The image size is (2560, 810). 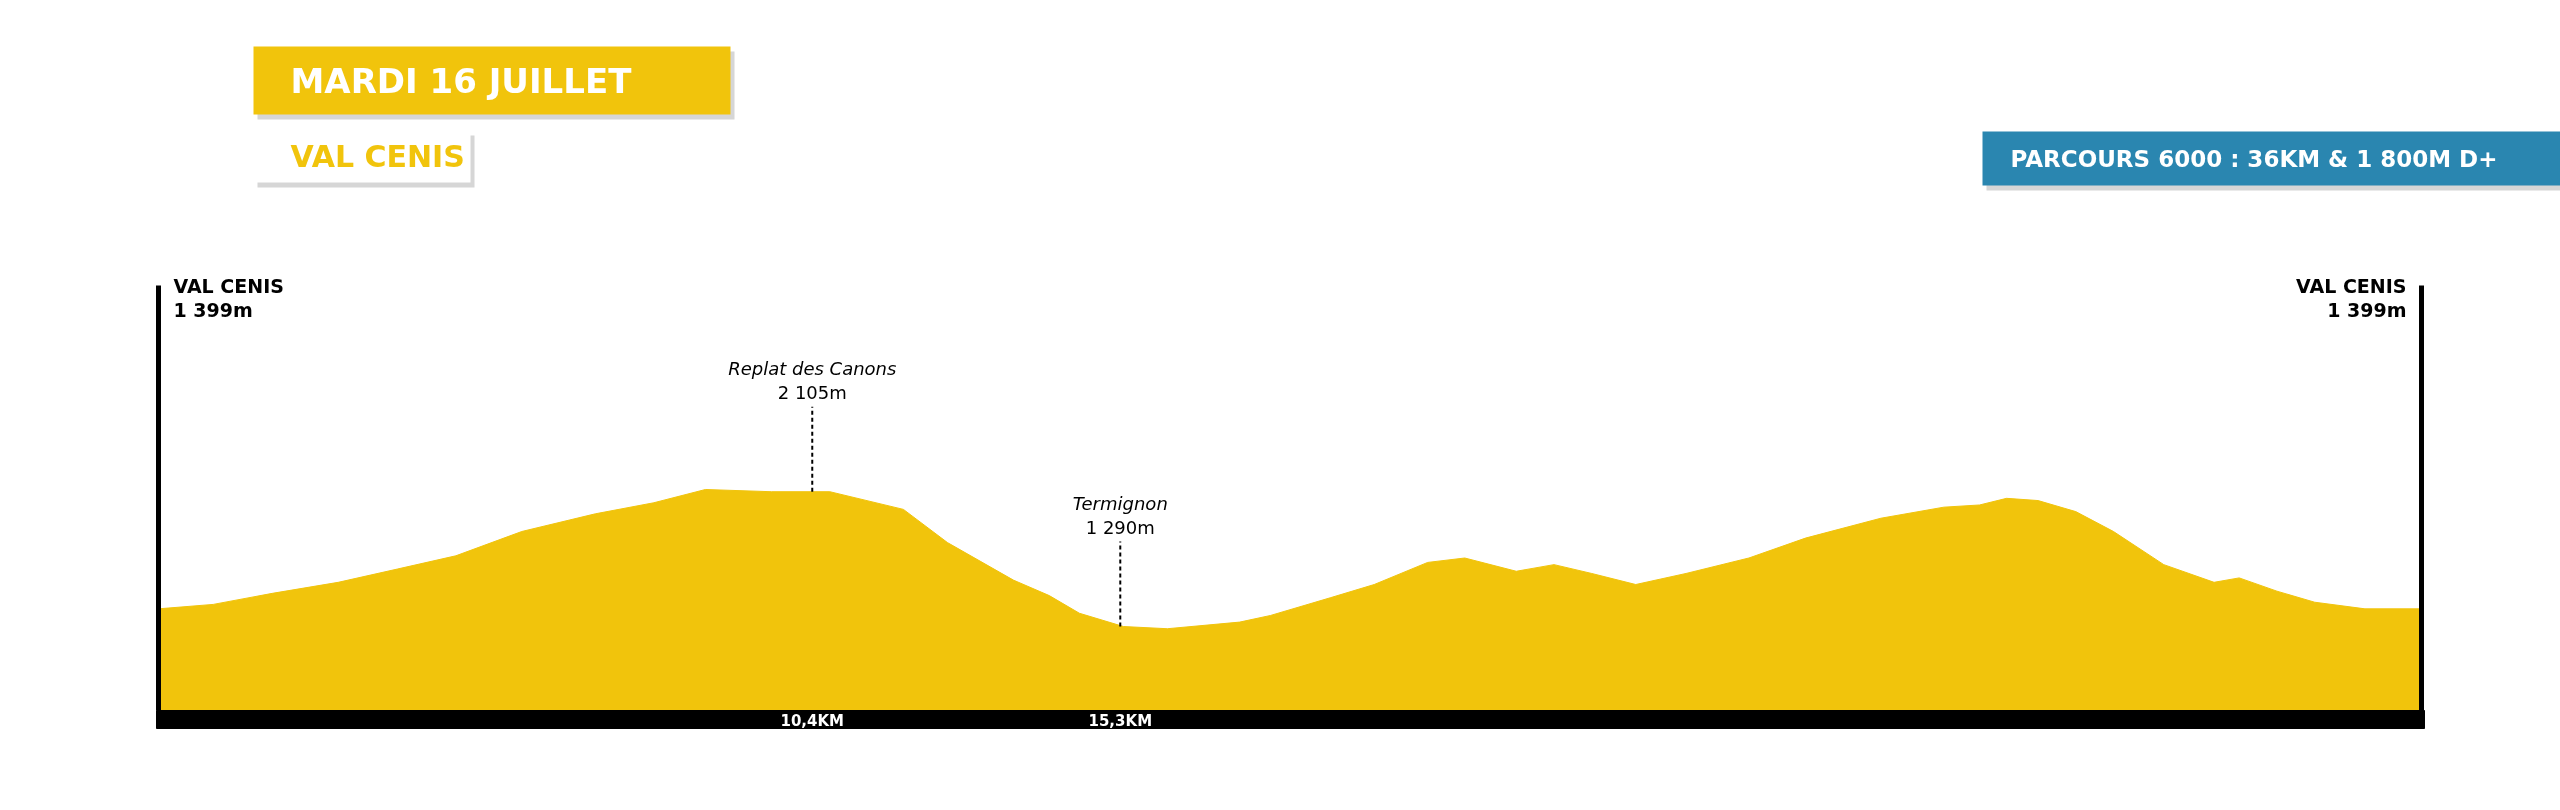 I want to click on x-tick-label: 10,4KM, so click(x=812, y=720).